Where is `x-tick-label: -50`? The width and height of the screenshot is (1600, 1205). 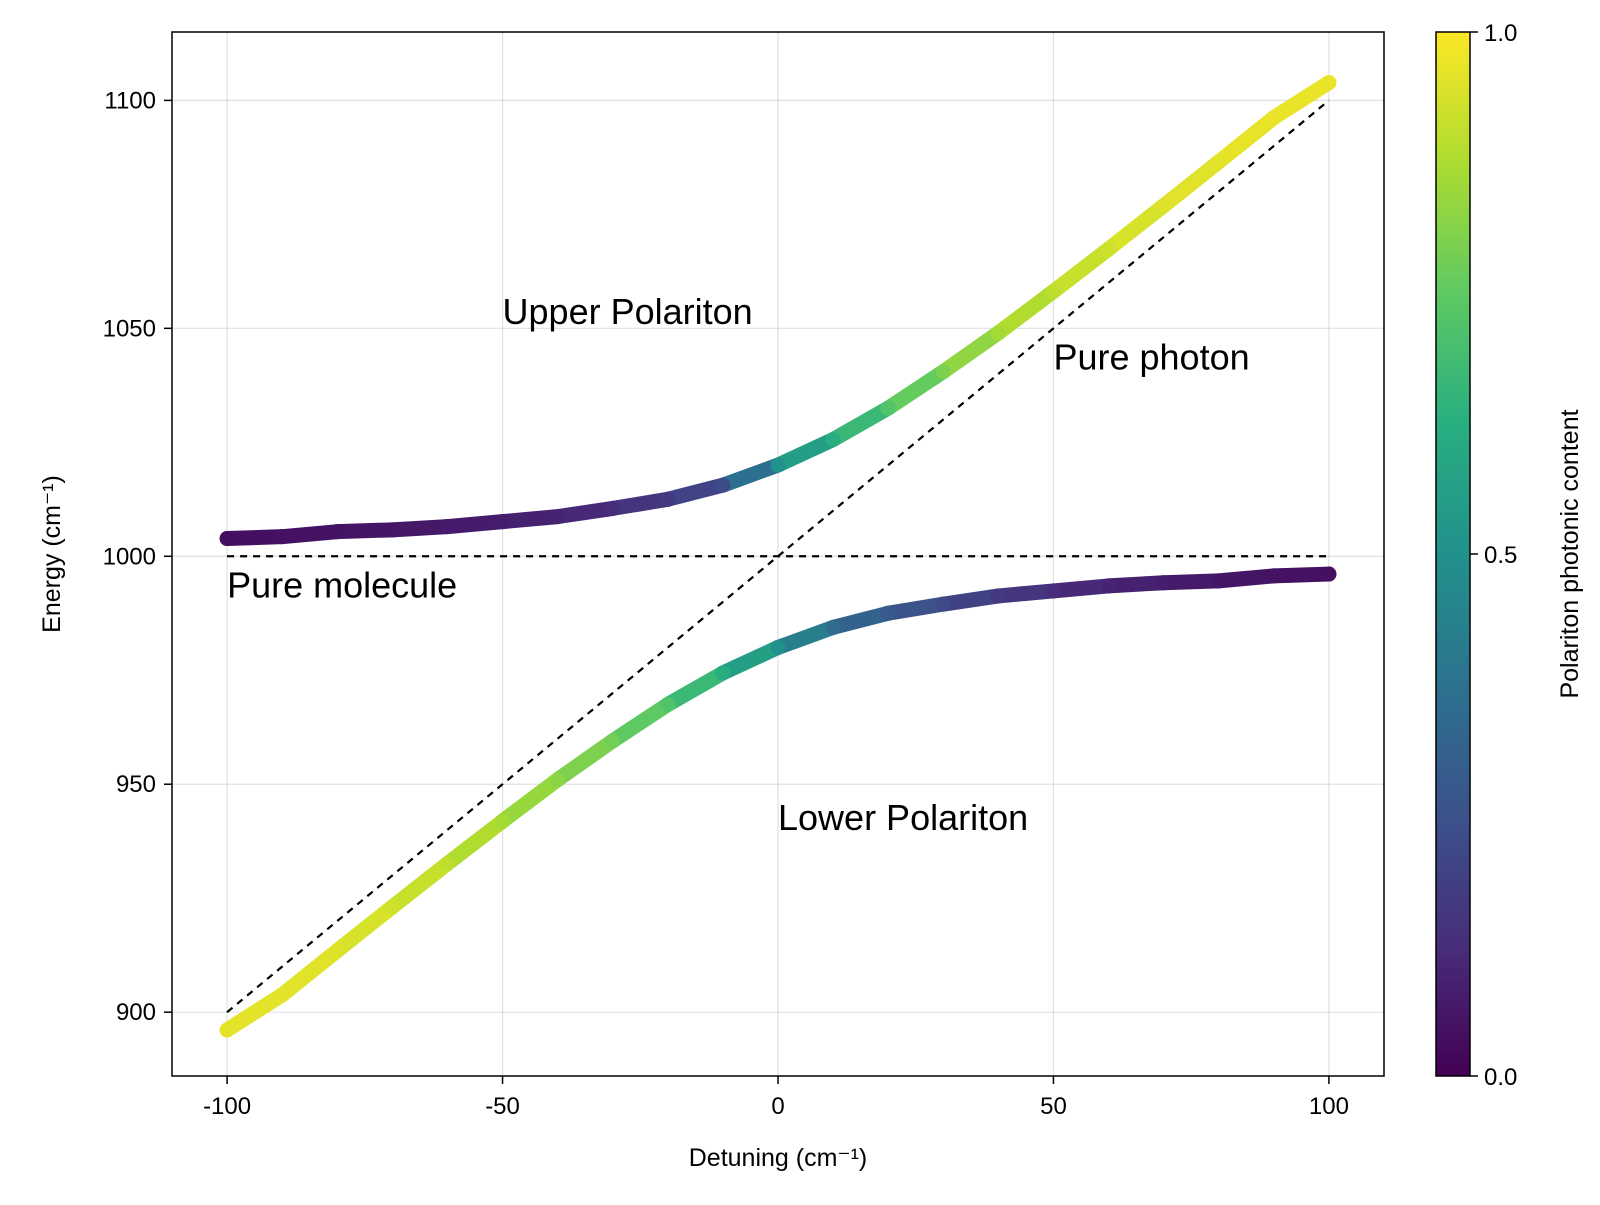 x-tick-label: -50 is located at coordinates (502, 1106).